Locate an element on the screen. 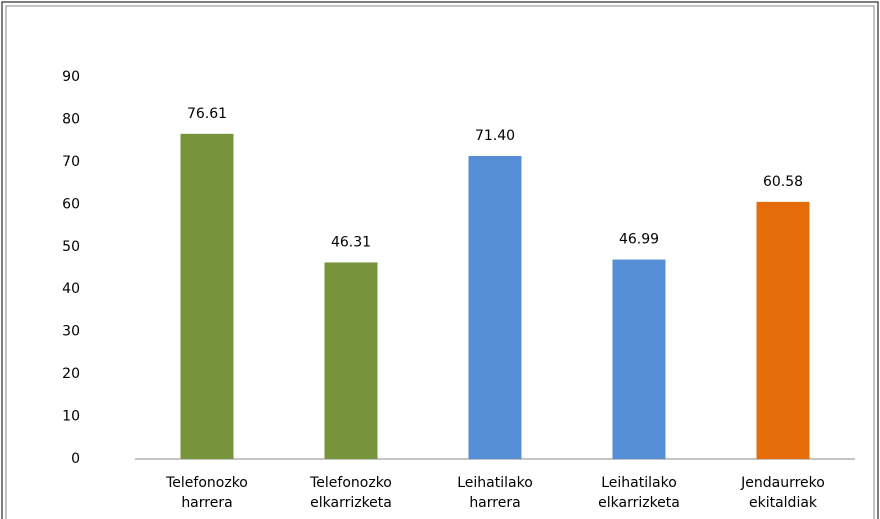 The height and width of the screenshot is (519, 880). x-tick-label: Jendaurreko ekitaldiak is located at coordinates (783, 493).